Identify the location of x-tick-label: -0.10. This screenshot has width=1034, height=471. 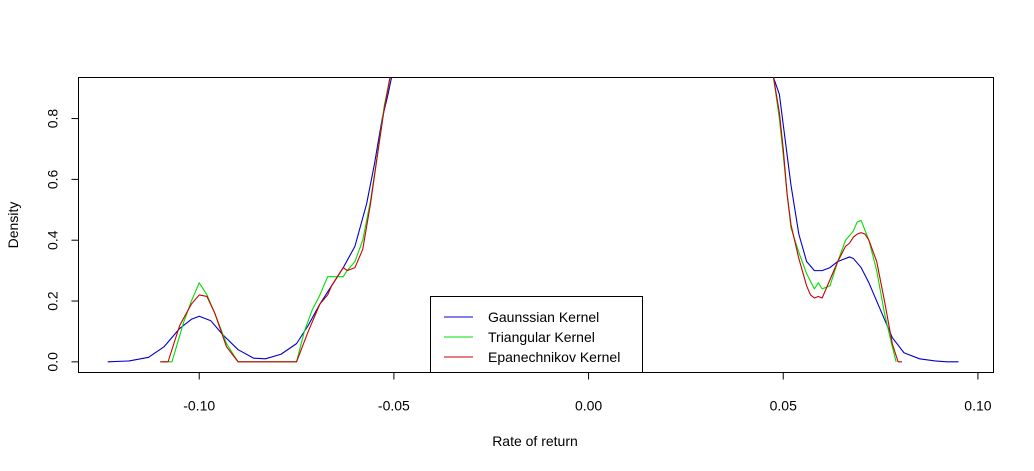
(199, 406).